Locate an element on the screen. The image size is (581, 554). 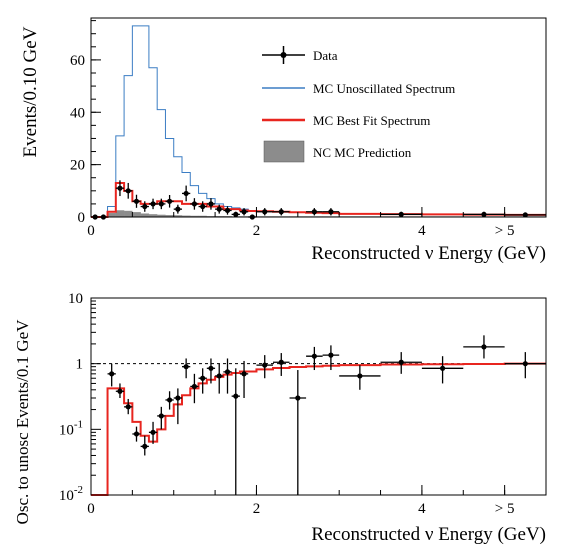
y-tick-label: 20 is located at coordinates (77, 166).